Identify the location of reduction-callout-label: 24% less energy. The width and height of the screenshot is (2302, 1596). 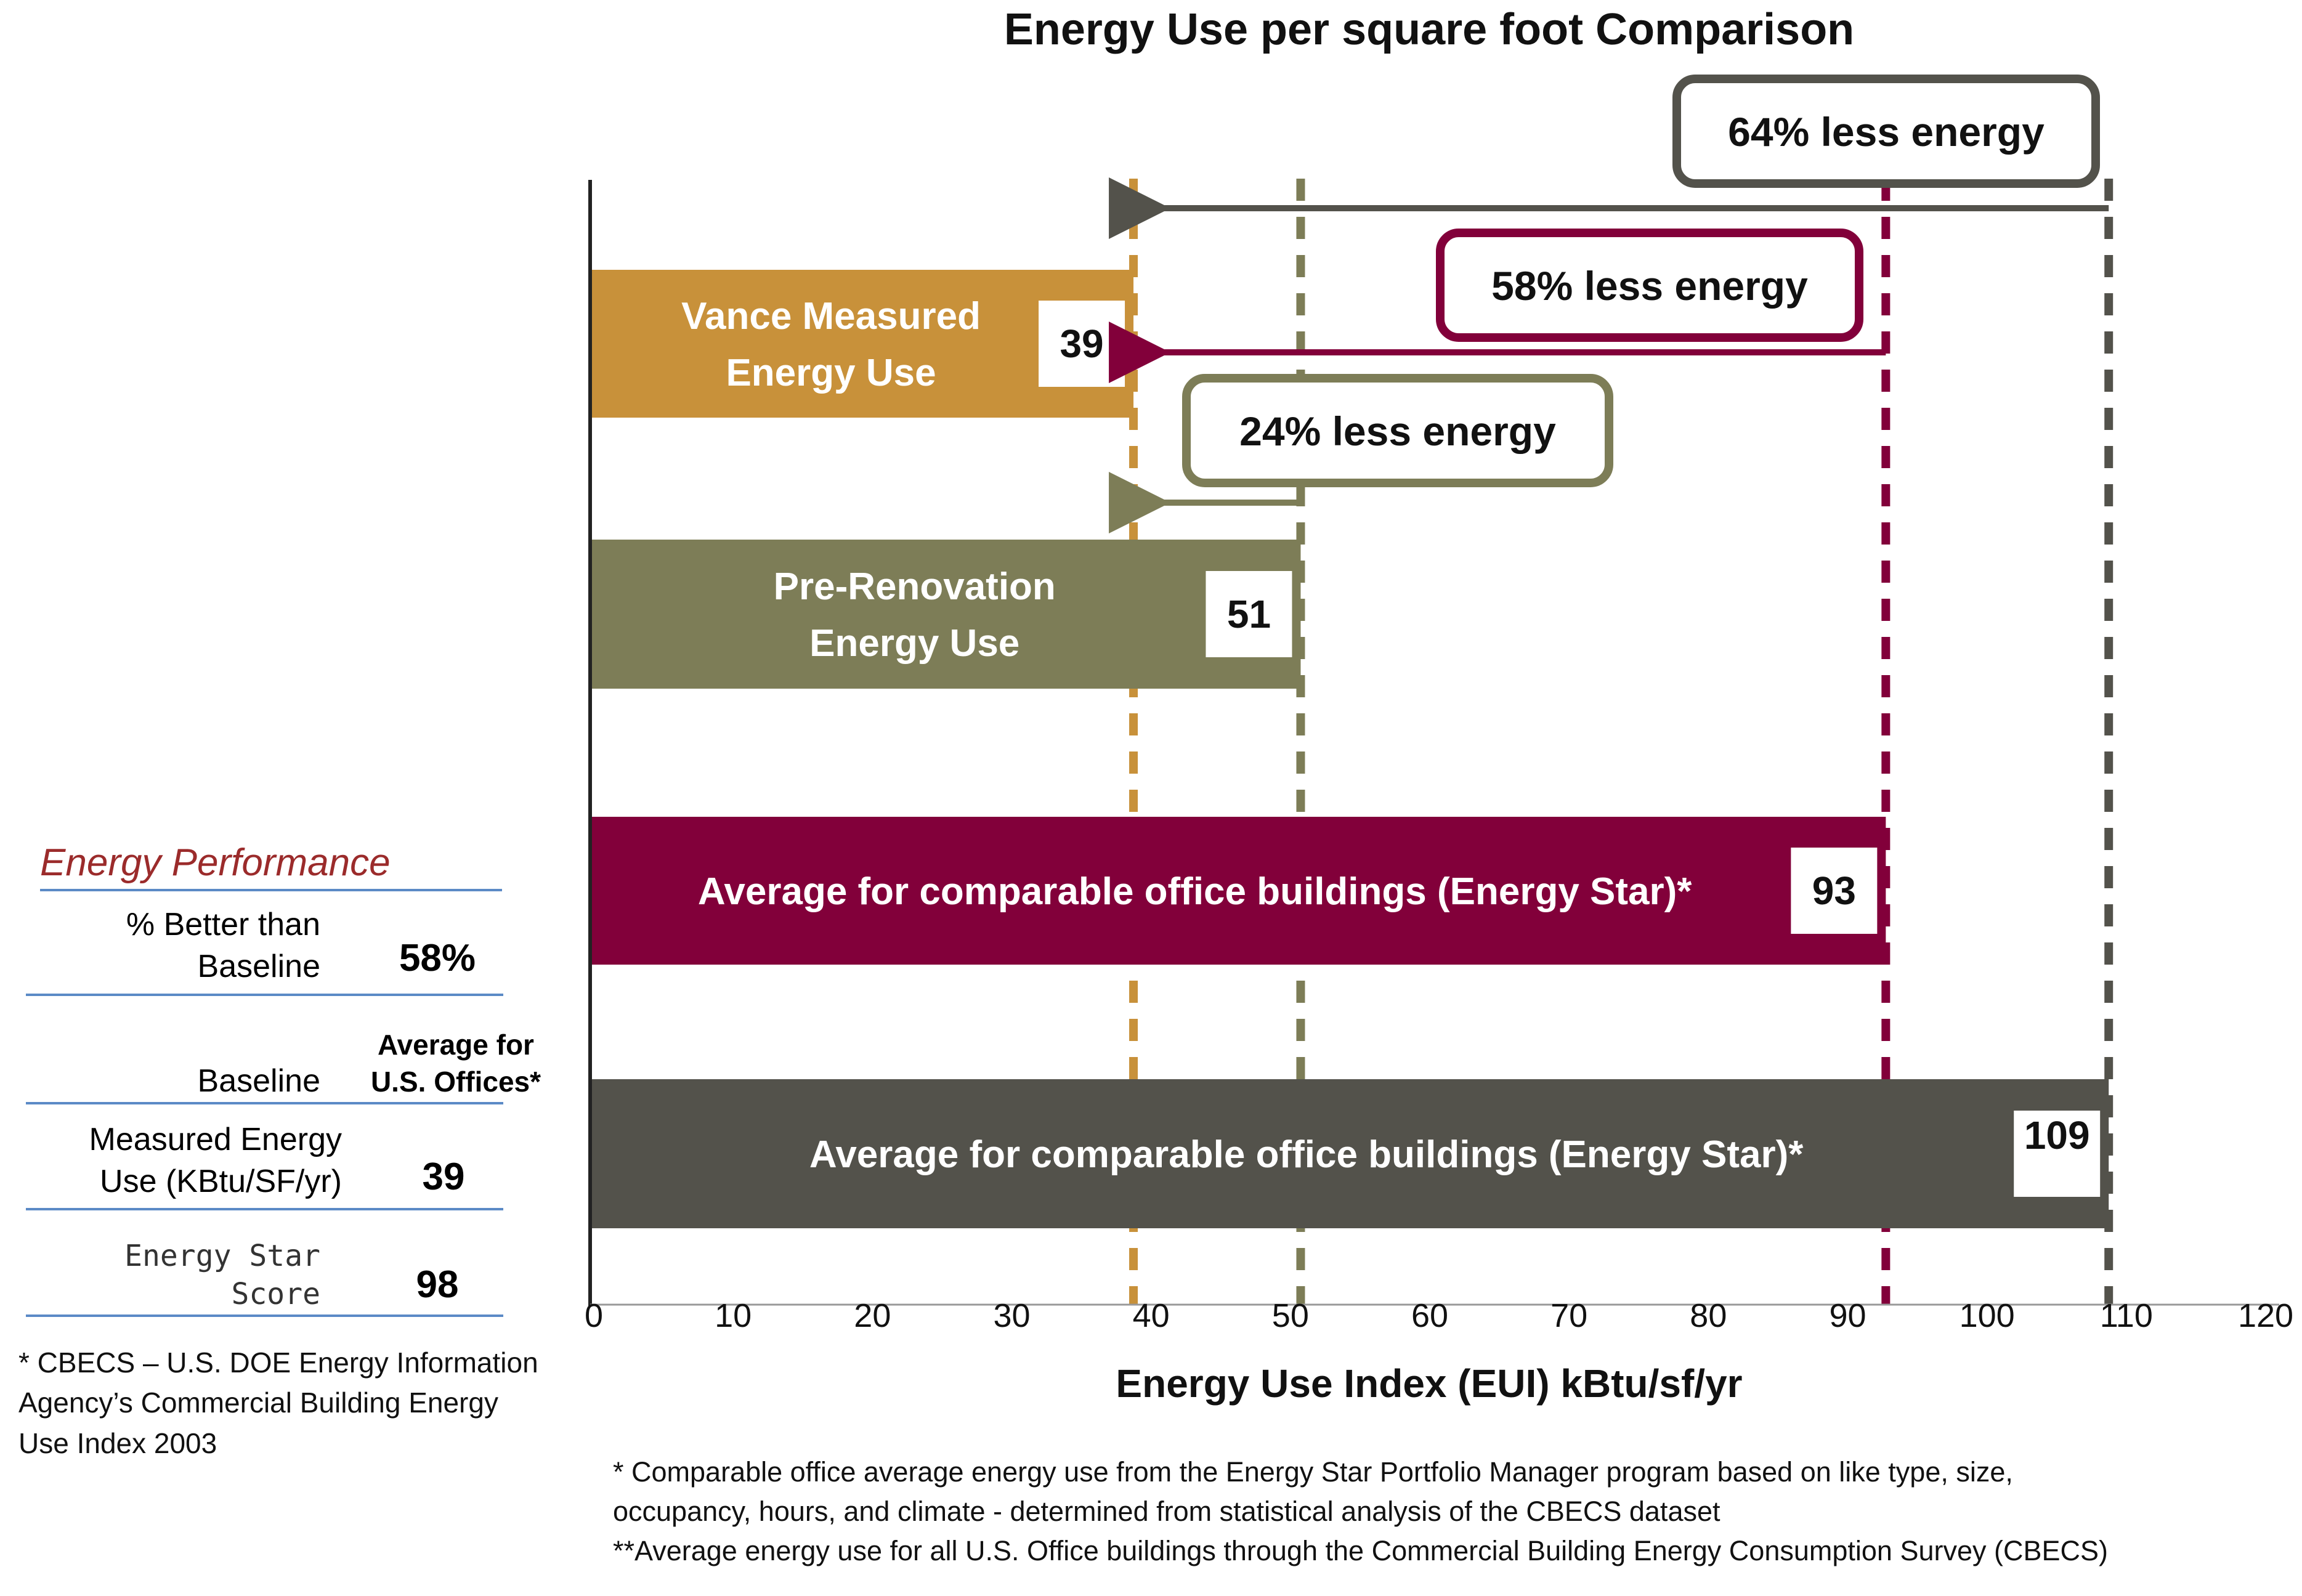
(1397, 431).